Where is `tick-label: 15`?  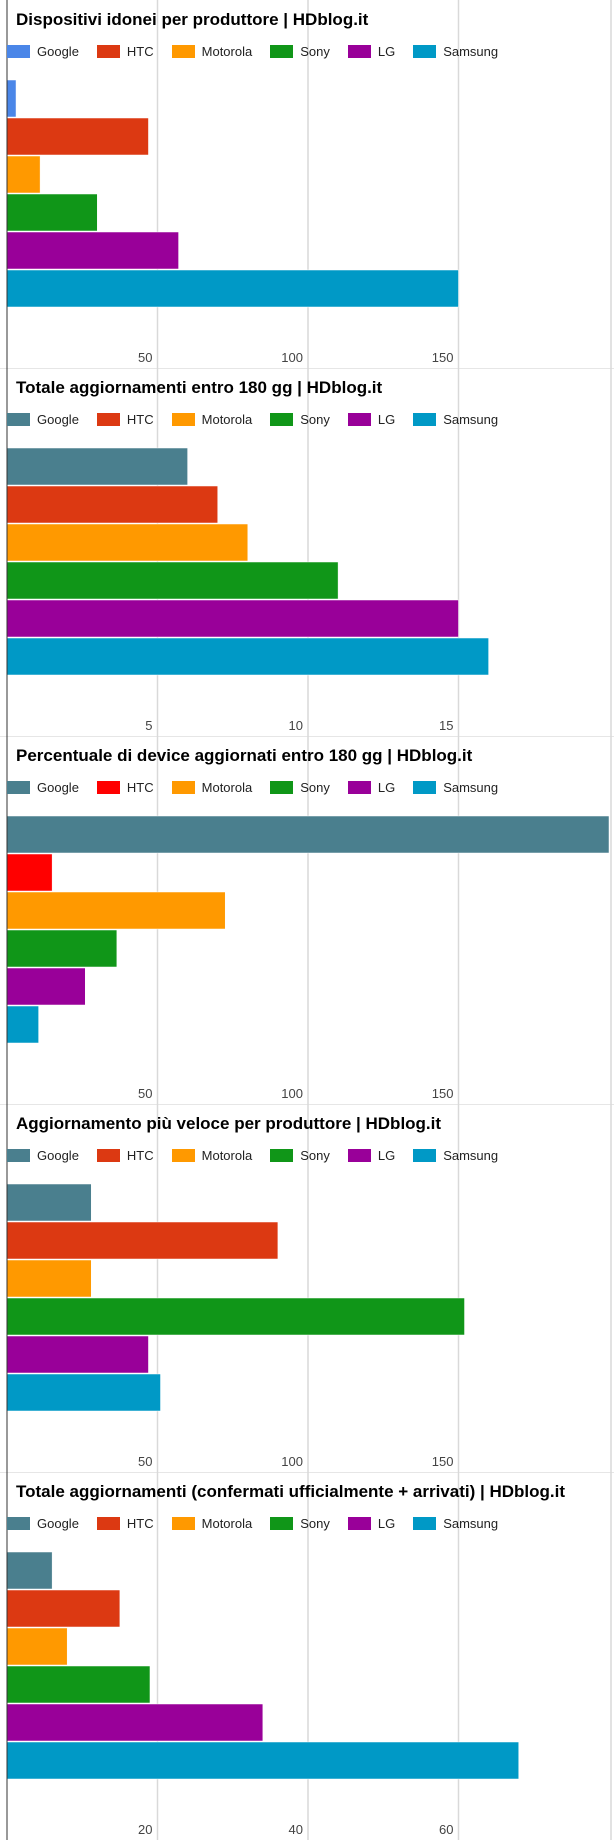 tick-label: 15 is located at coordinates (446, 725).